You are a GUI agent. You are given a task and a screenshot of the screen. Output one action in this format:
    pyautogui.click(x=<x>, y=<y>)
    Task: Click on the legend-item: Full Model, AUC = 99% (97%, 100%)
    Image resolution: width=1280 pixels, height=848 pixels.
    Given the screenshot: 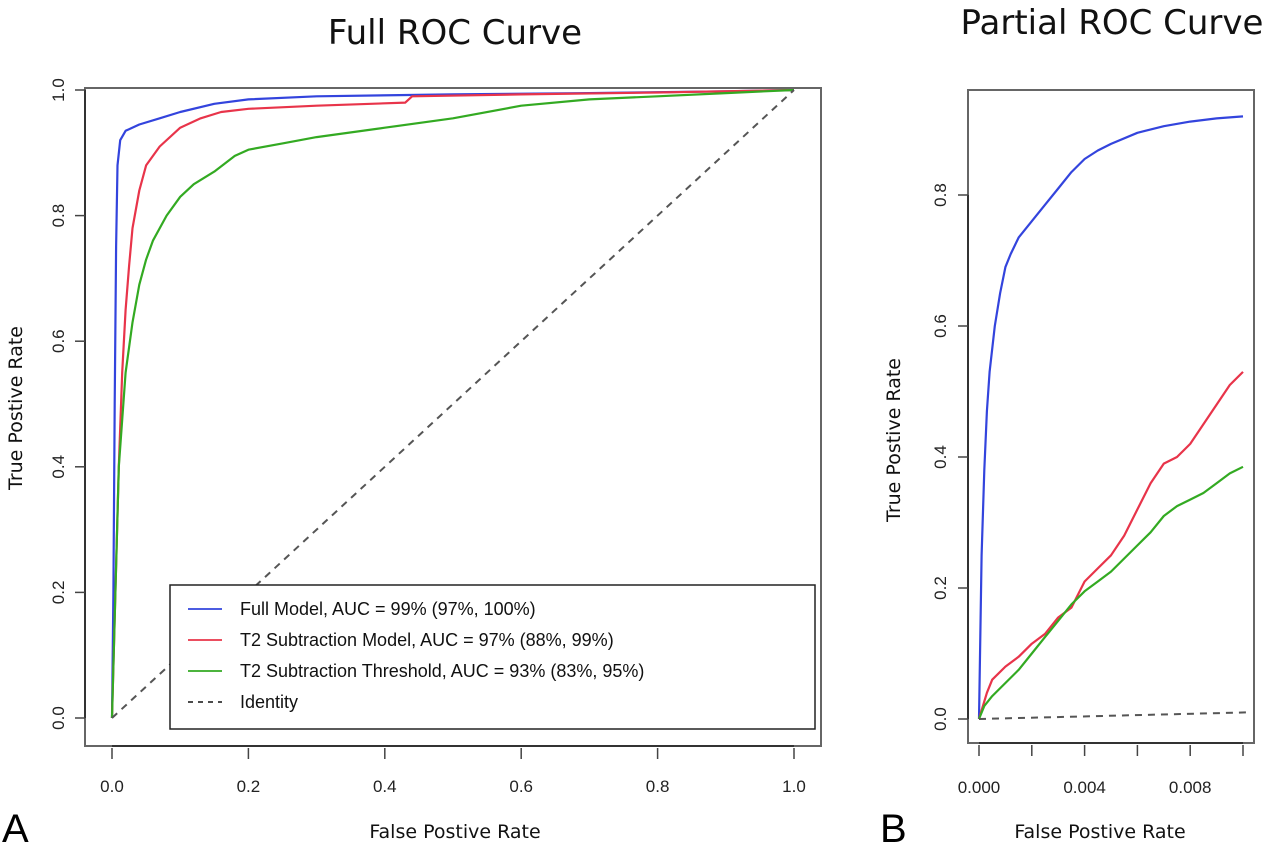 What is the action you would take?
    pyautogui.click(x=362, y=609)
    